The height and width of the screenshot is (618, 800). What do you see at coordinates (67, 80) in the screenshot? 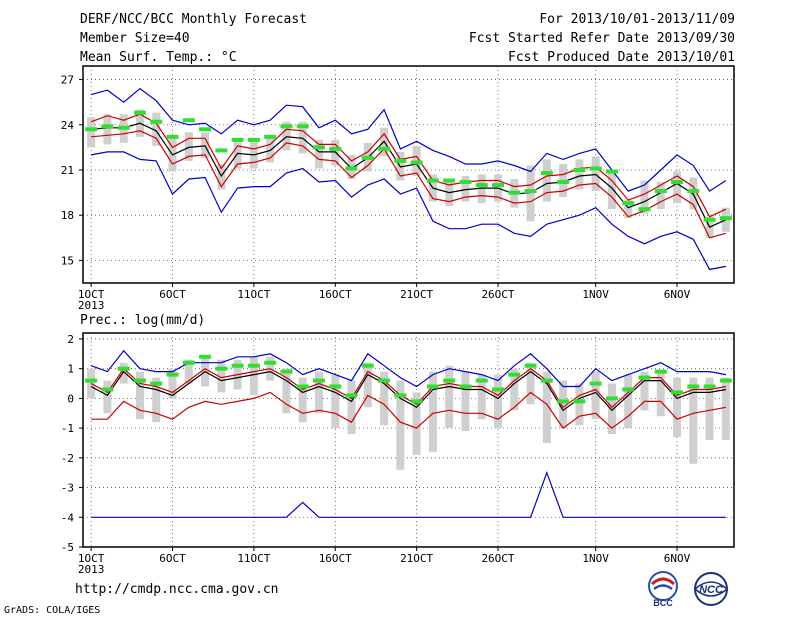
I see `y-tick-label: 27` at bounding box center [67, 80].